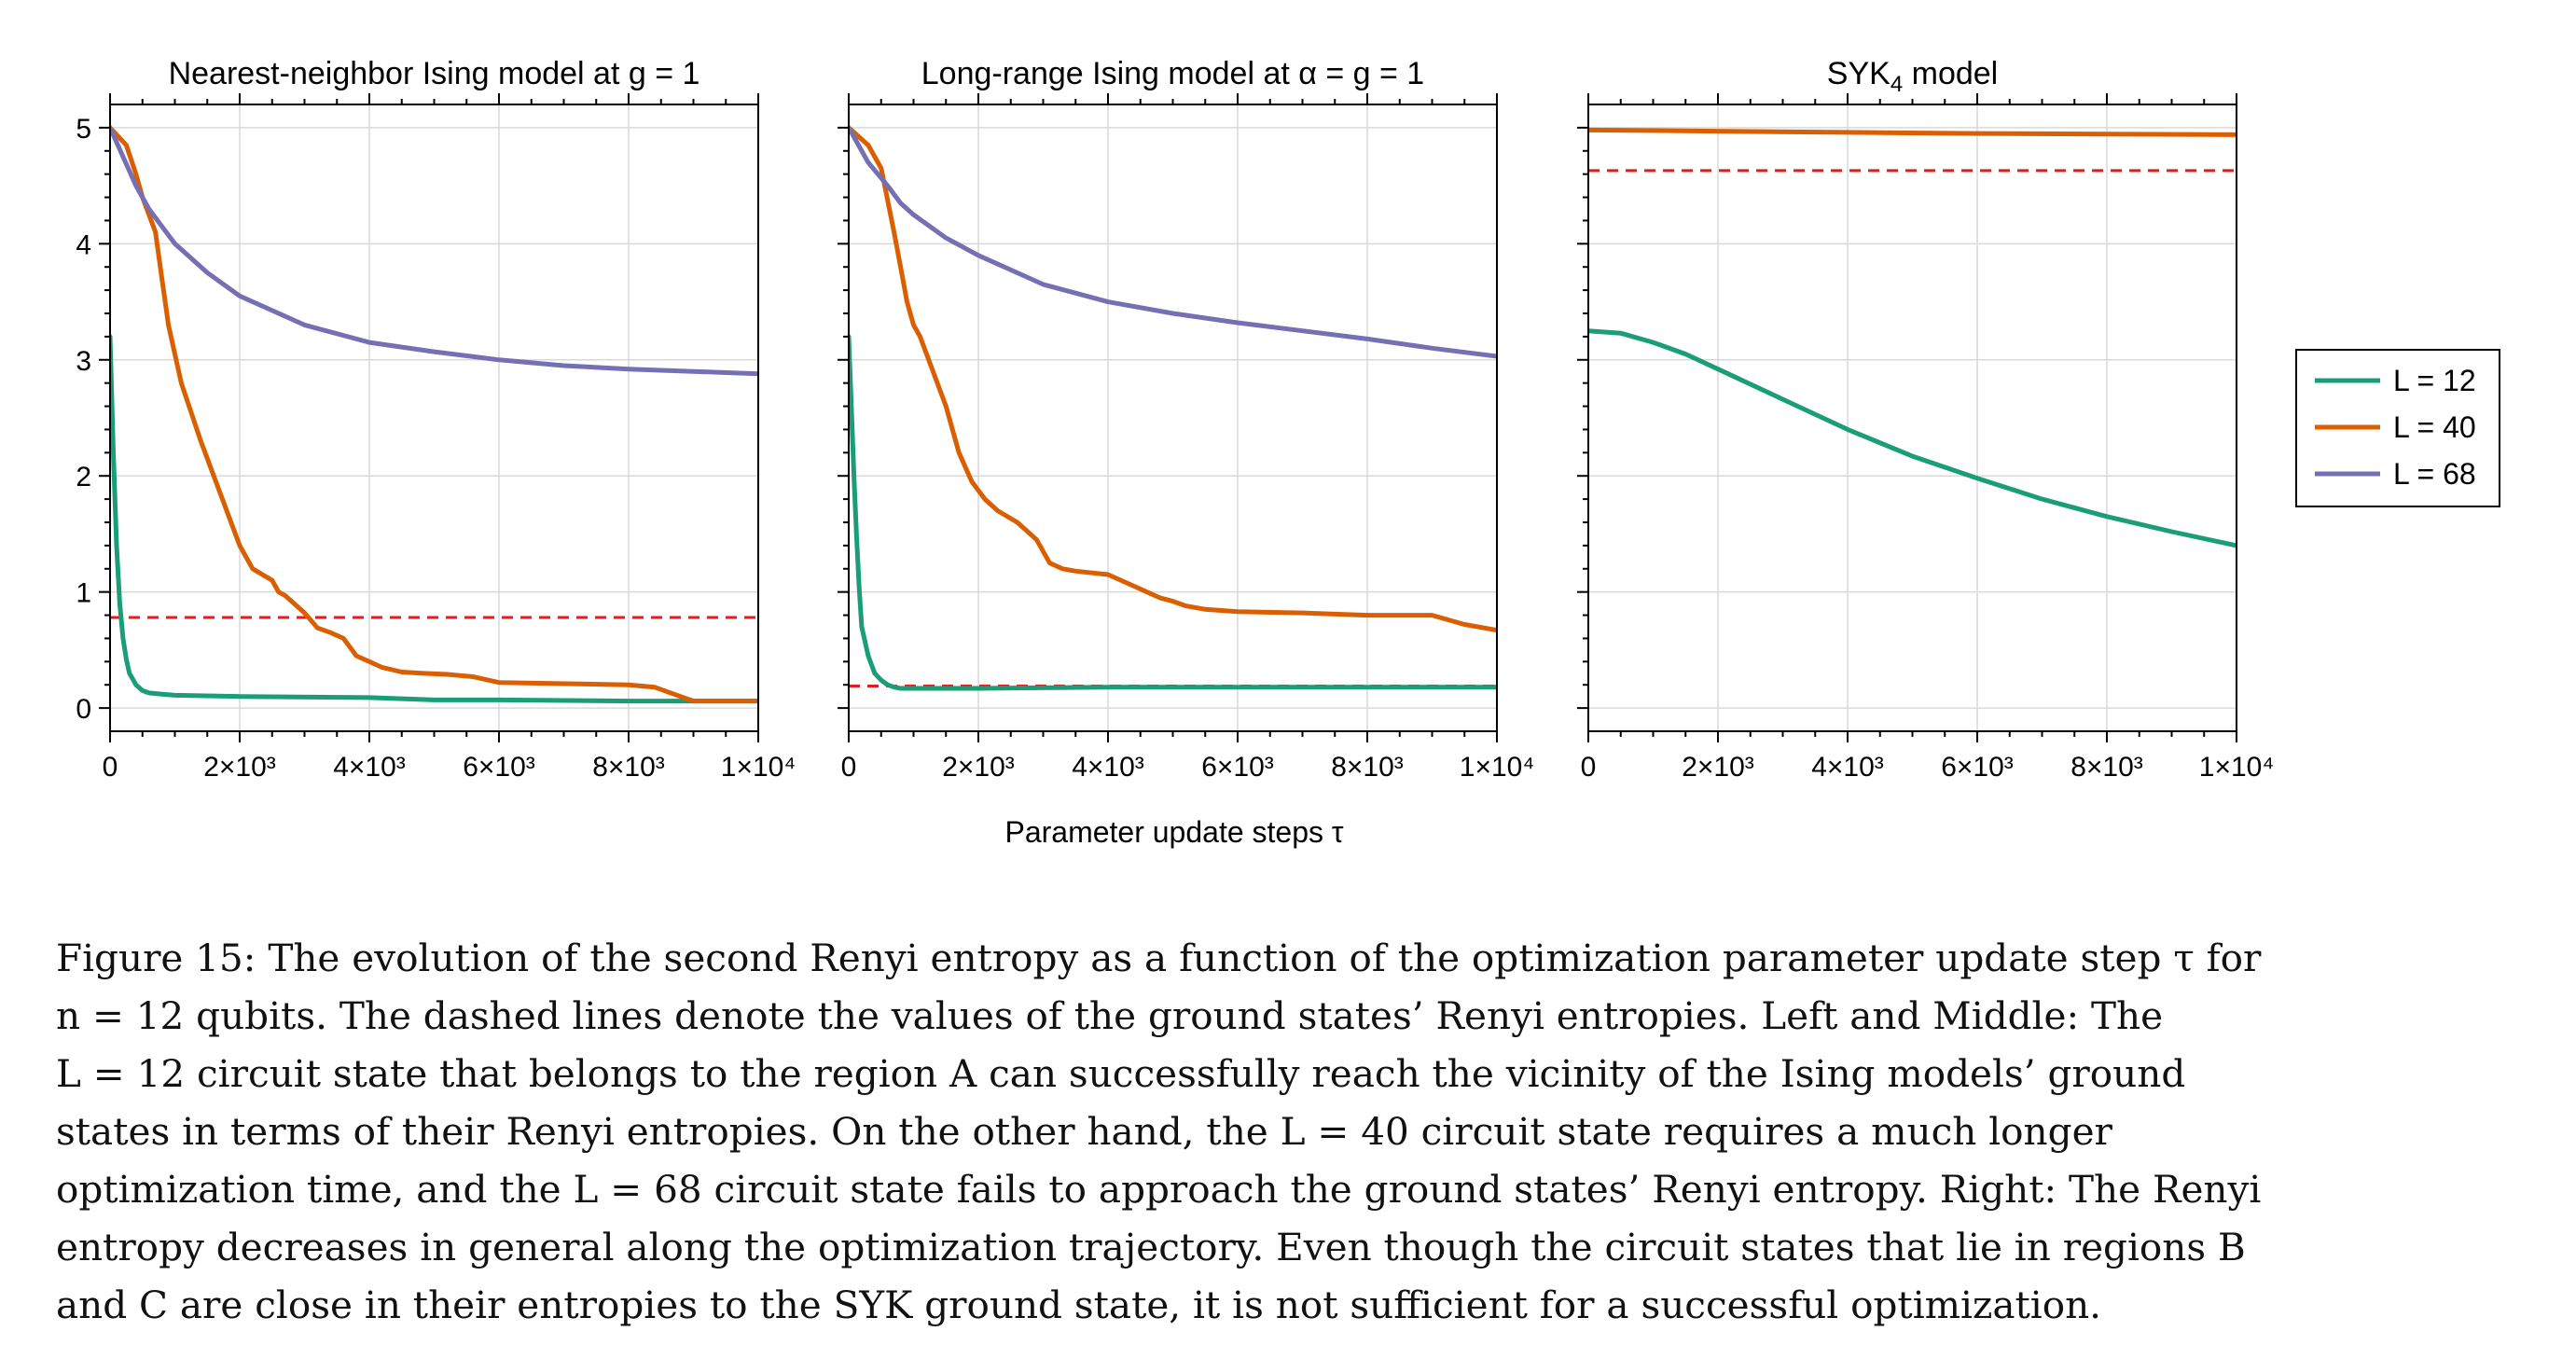  Describe the element at coordinates (1172, 73) in the screenshot. I see `panel-title: Long-range Ising model at α = g = 1` at that location.